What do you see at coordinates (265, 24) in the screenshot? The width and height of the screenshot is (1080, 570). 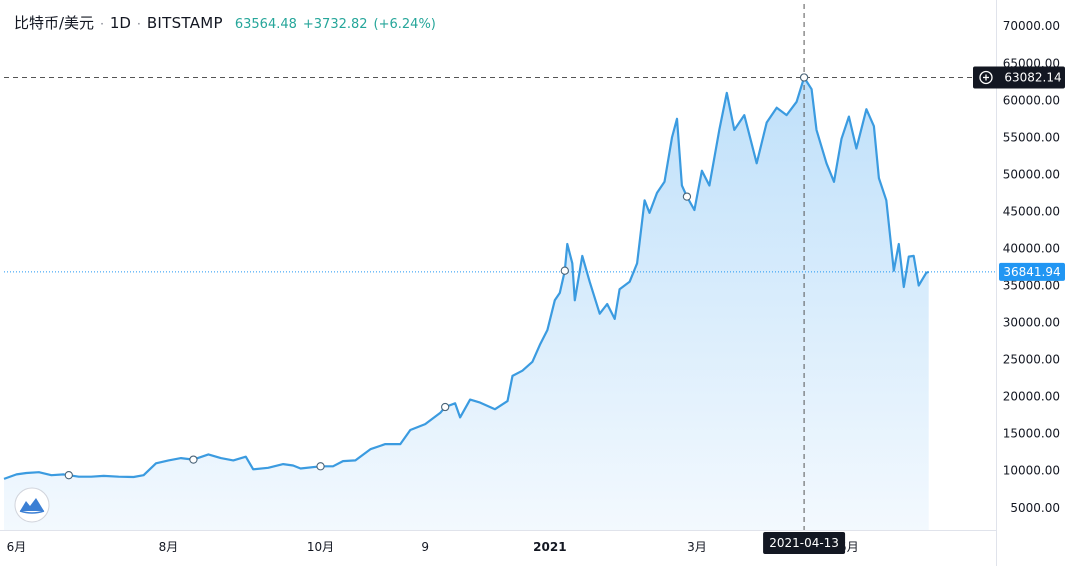 I see `last-price: 63564.48` at bounding box center [265, 24].